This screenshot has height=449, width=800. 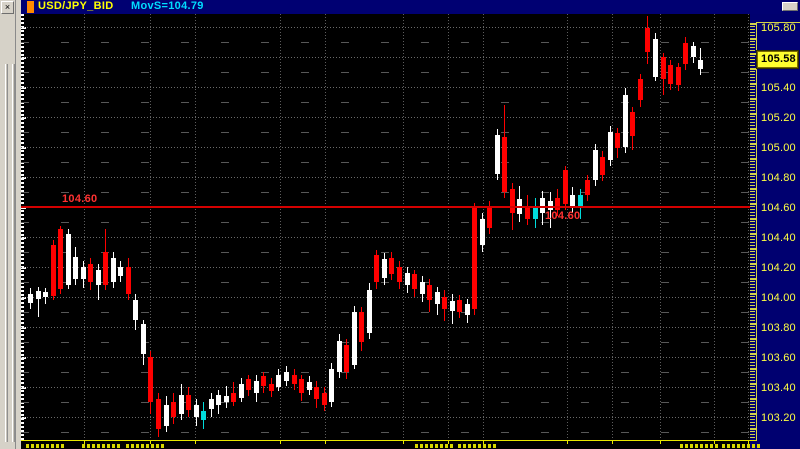 What do you see at coordinates (778, 208) in the screenshot?
I see `price-axis-label: 104.60` at bounding box center [778, 208].